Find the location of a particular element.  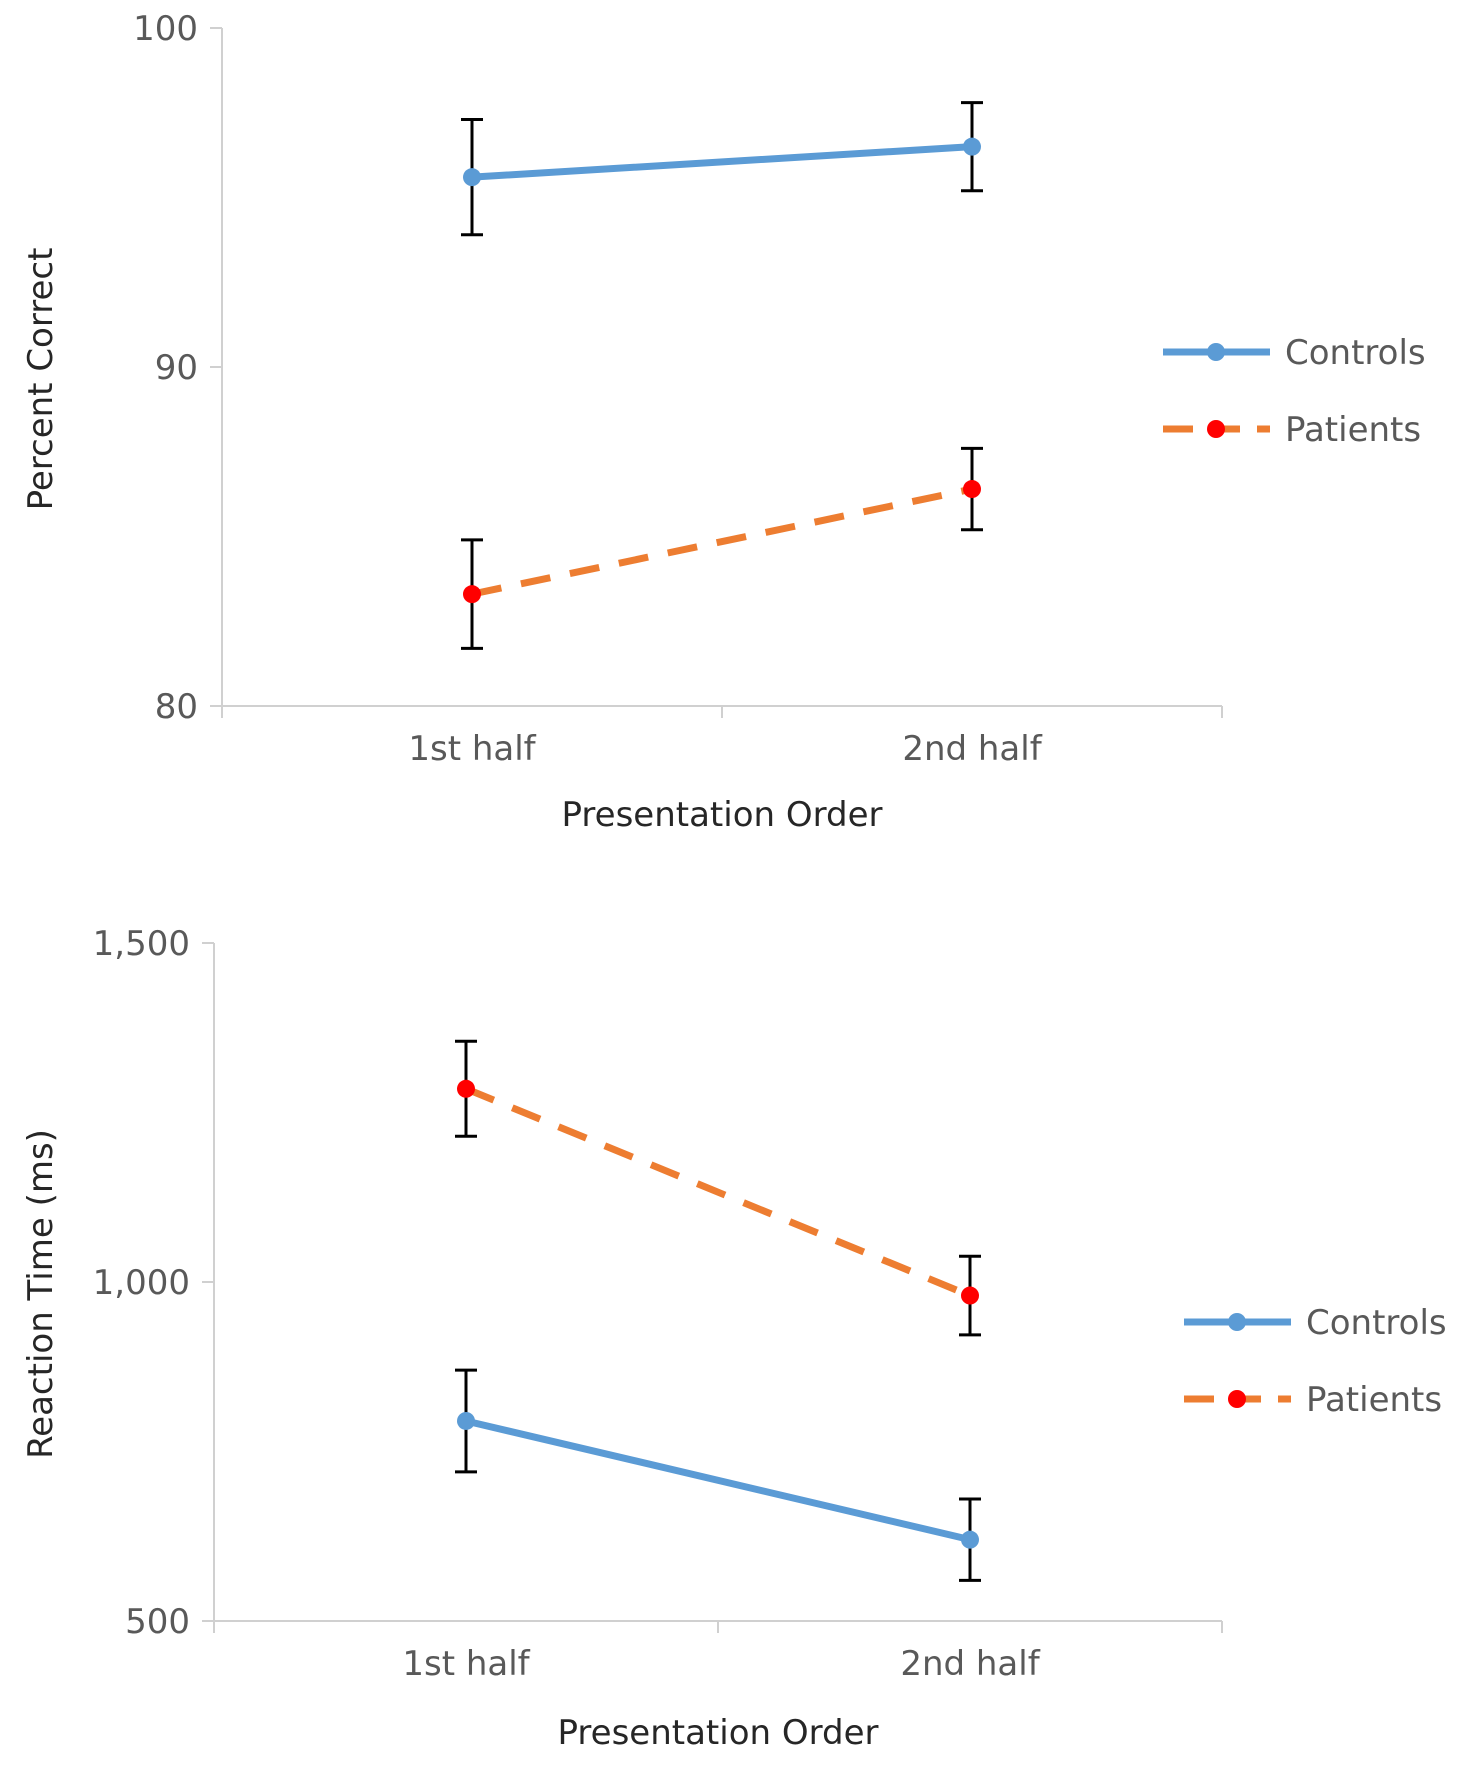

y-tick-label: 1,000 is located at coordinates (141, 1283).